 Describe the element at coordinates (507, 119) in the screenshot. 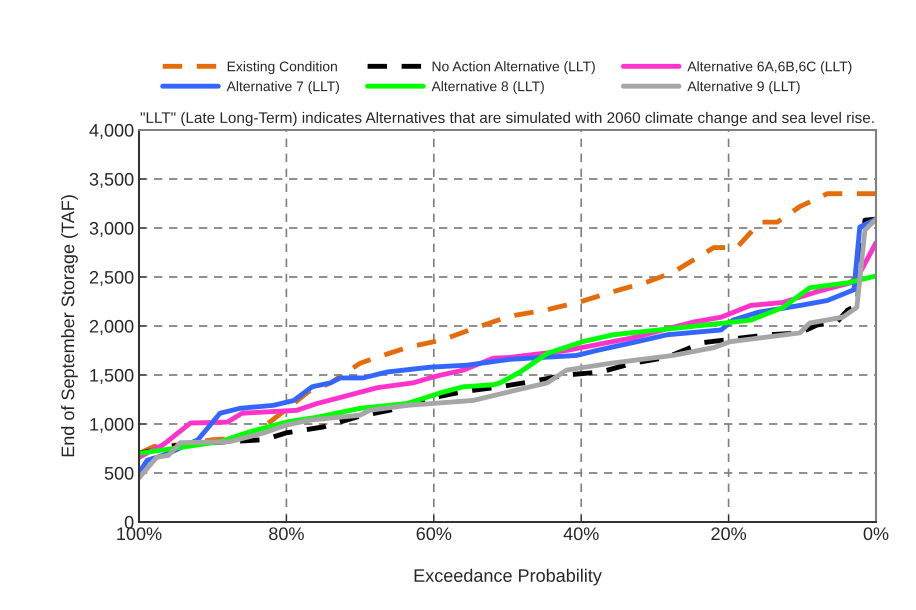

I see `text: "LLT" (Late Long-Term) indicates Alternatives that are simulated with 2060 climate change and sea level rise.` at that location.